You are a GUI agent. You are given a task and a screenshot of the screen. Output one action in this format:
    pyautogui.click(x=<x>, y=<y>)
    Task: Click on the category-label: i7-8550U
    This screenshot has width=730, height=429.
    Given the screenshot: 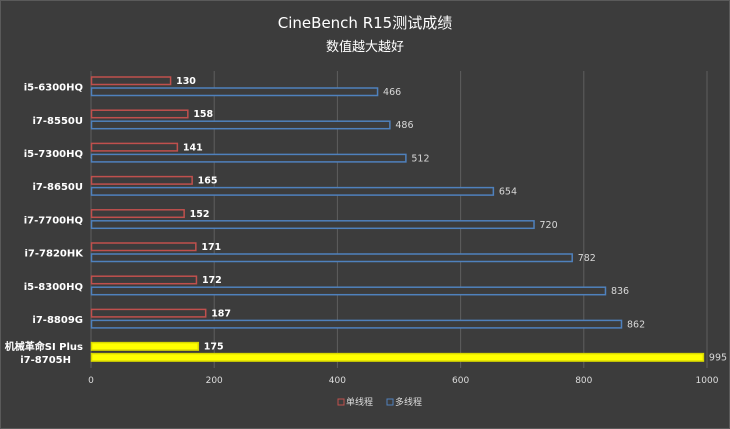 What is the action you would take?
    pyautogui.click(x=58, y=121)
    